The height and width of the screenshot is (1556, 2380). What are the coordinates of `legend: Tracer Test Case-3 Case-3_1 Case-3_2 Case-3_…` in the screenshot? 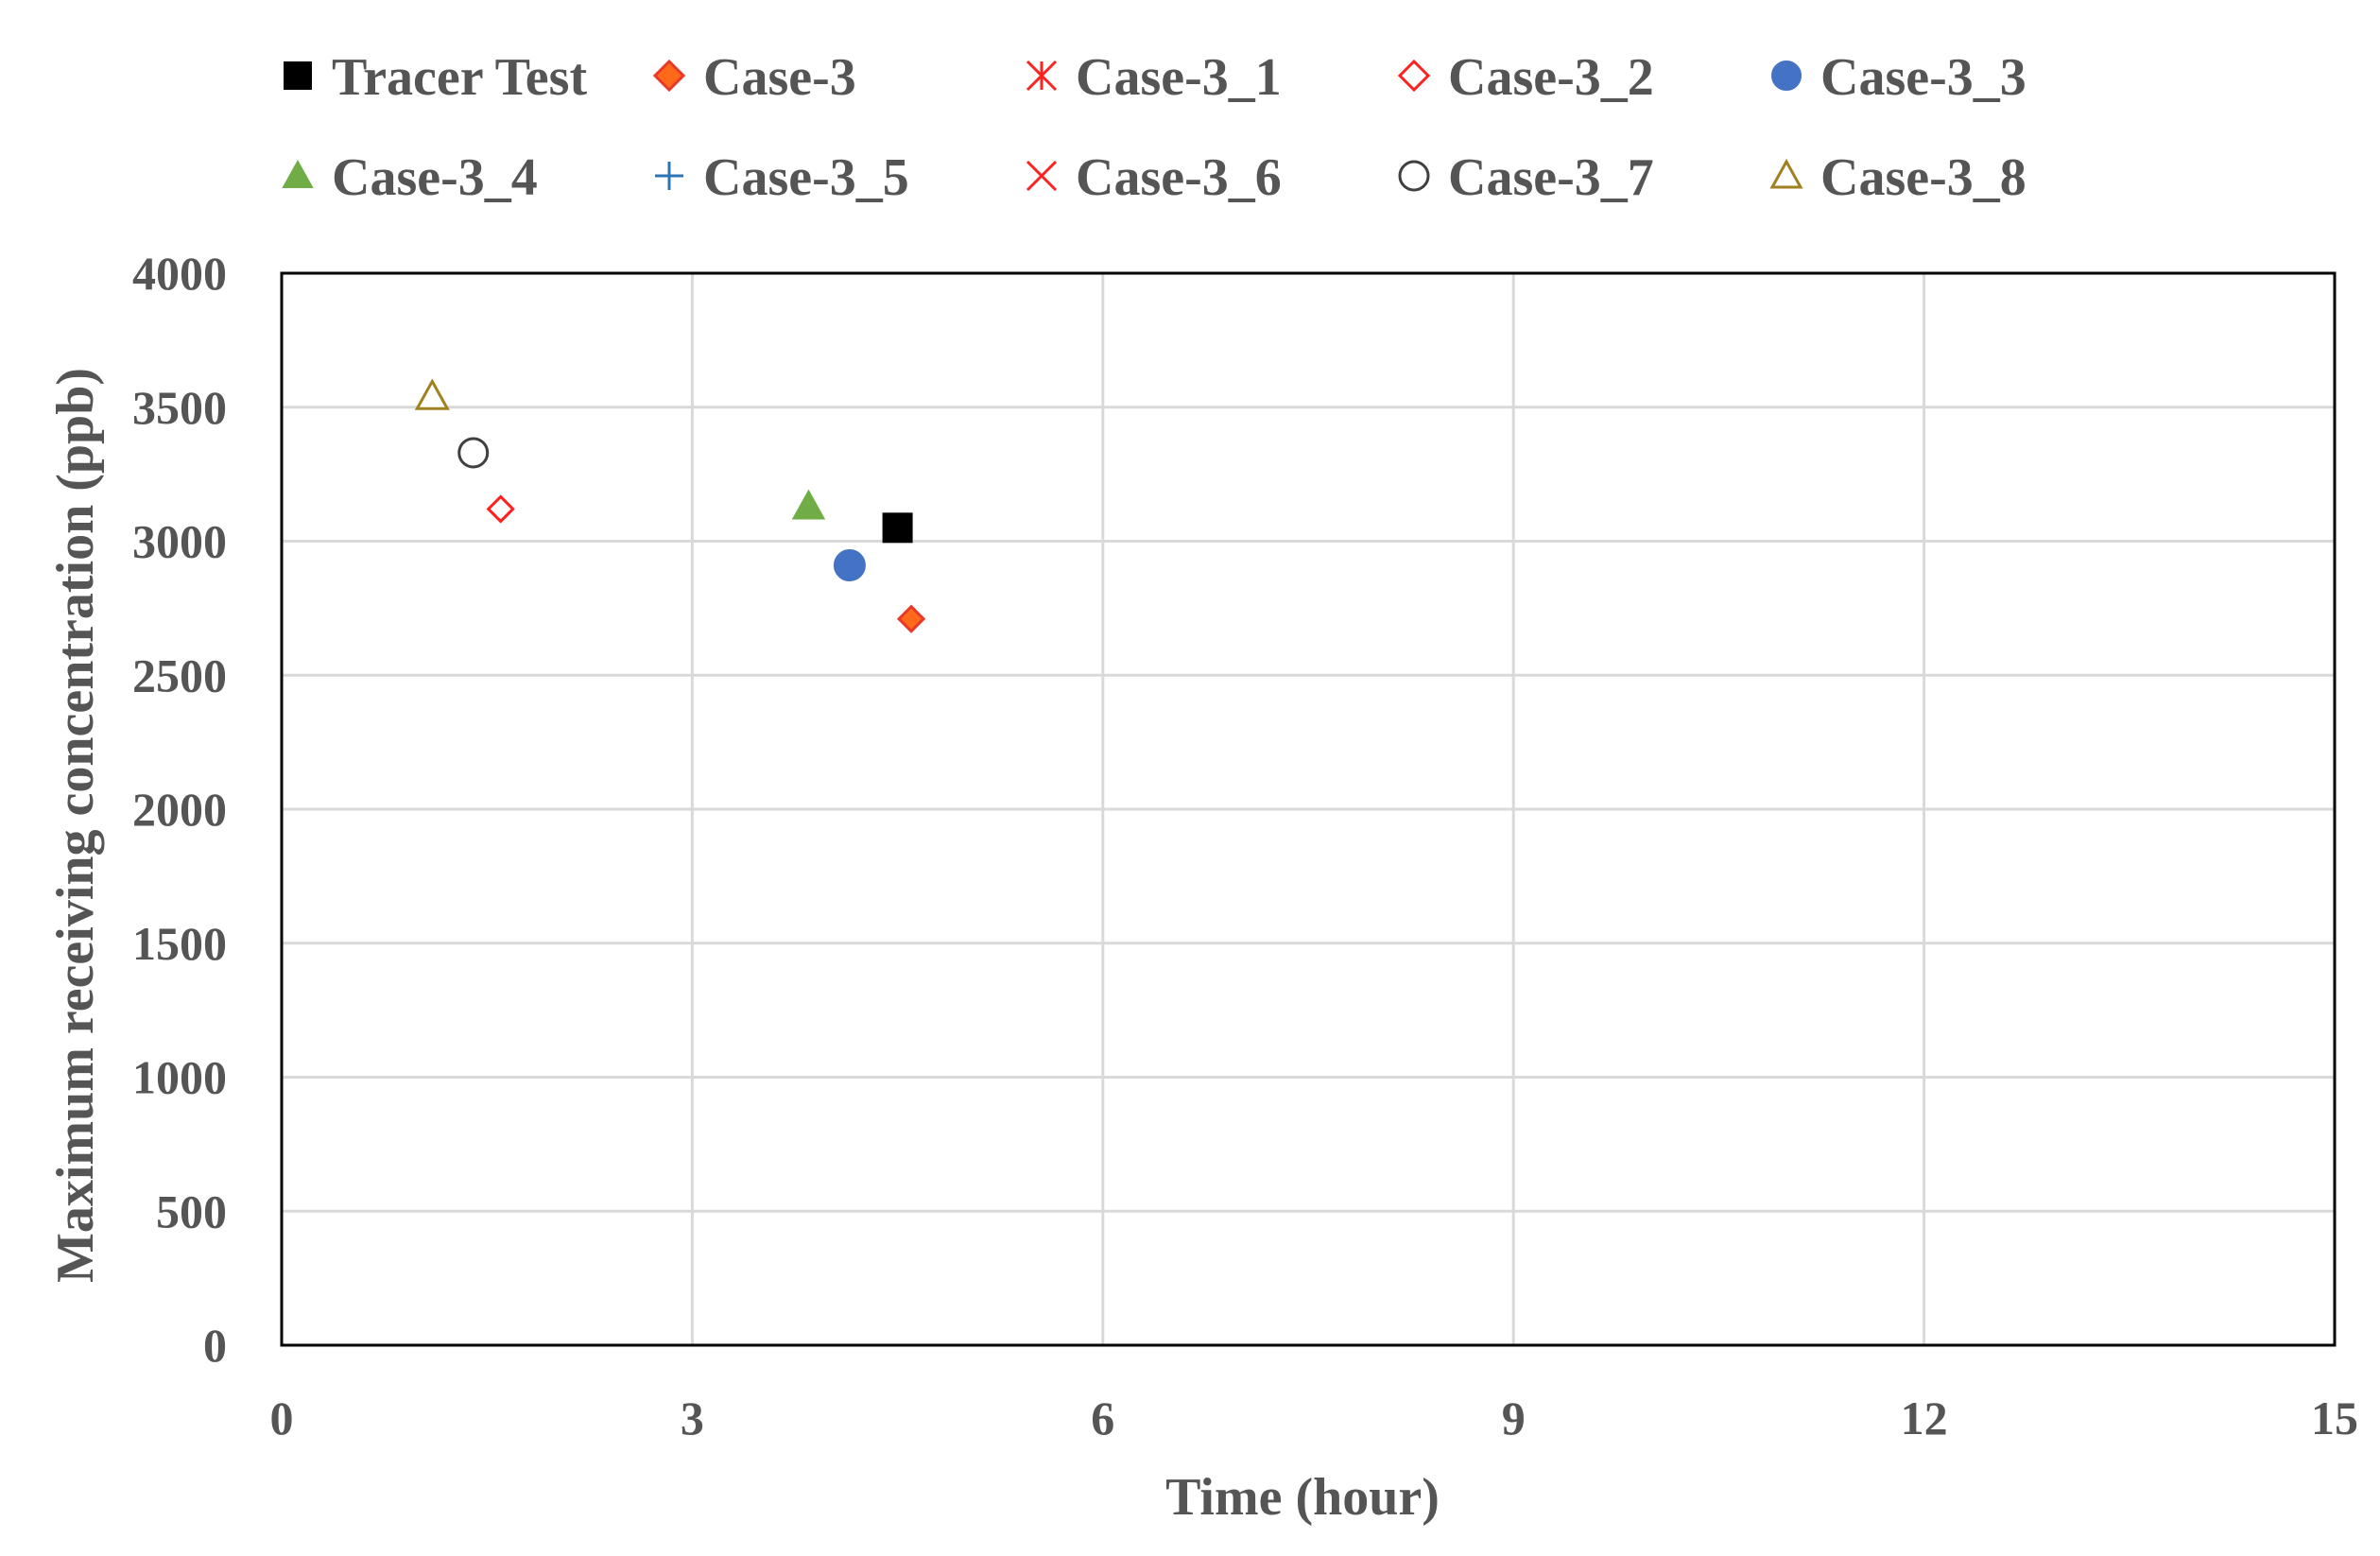 It's located at (1154, 128).